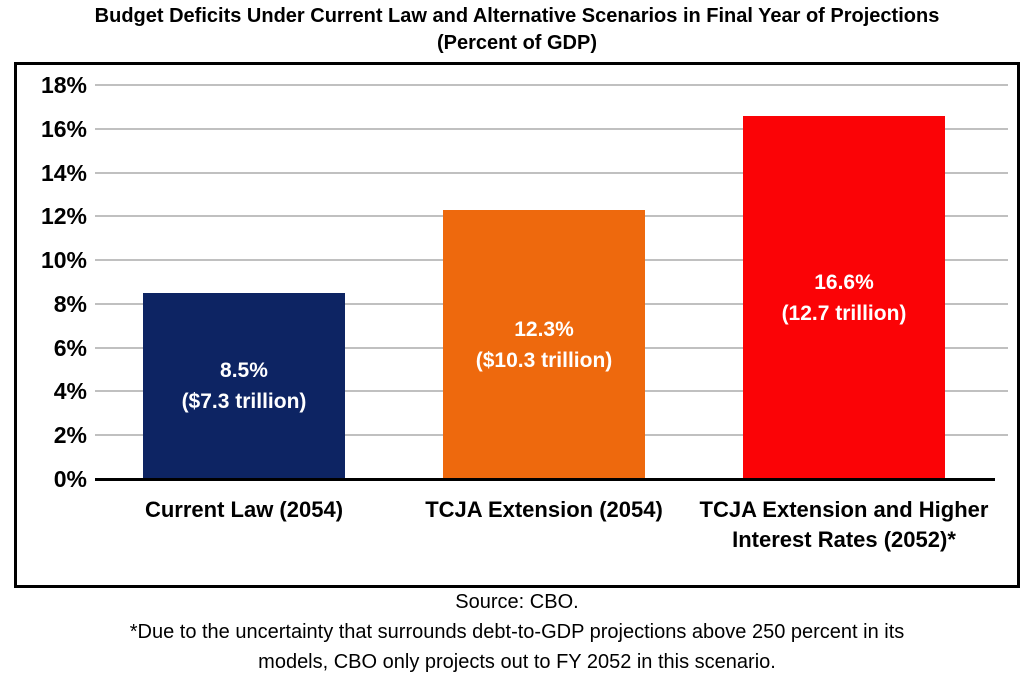 This screenshot has width=1034, height=678. What do you see at coordinates (844, 539) in the screenshot?
I see `x-axis-category-label-line: Interest Rates (2052)*` at bounding box center [844, 539].